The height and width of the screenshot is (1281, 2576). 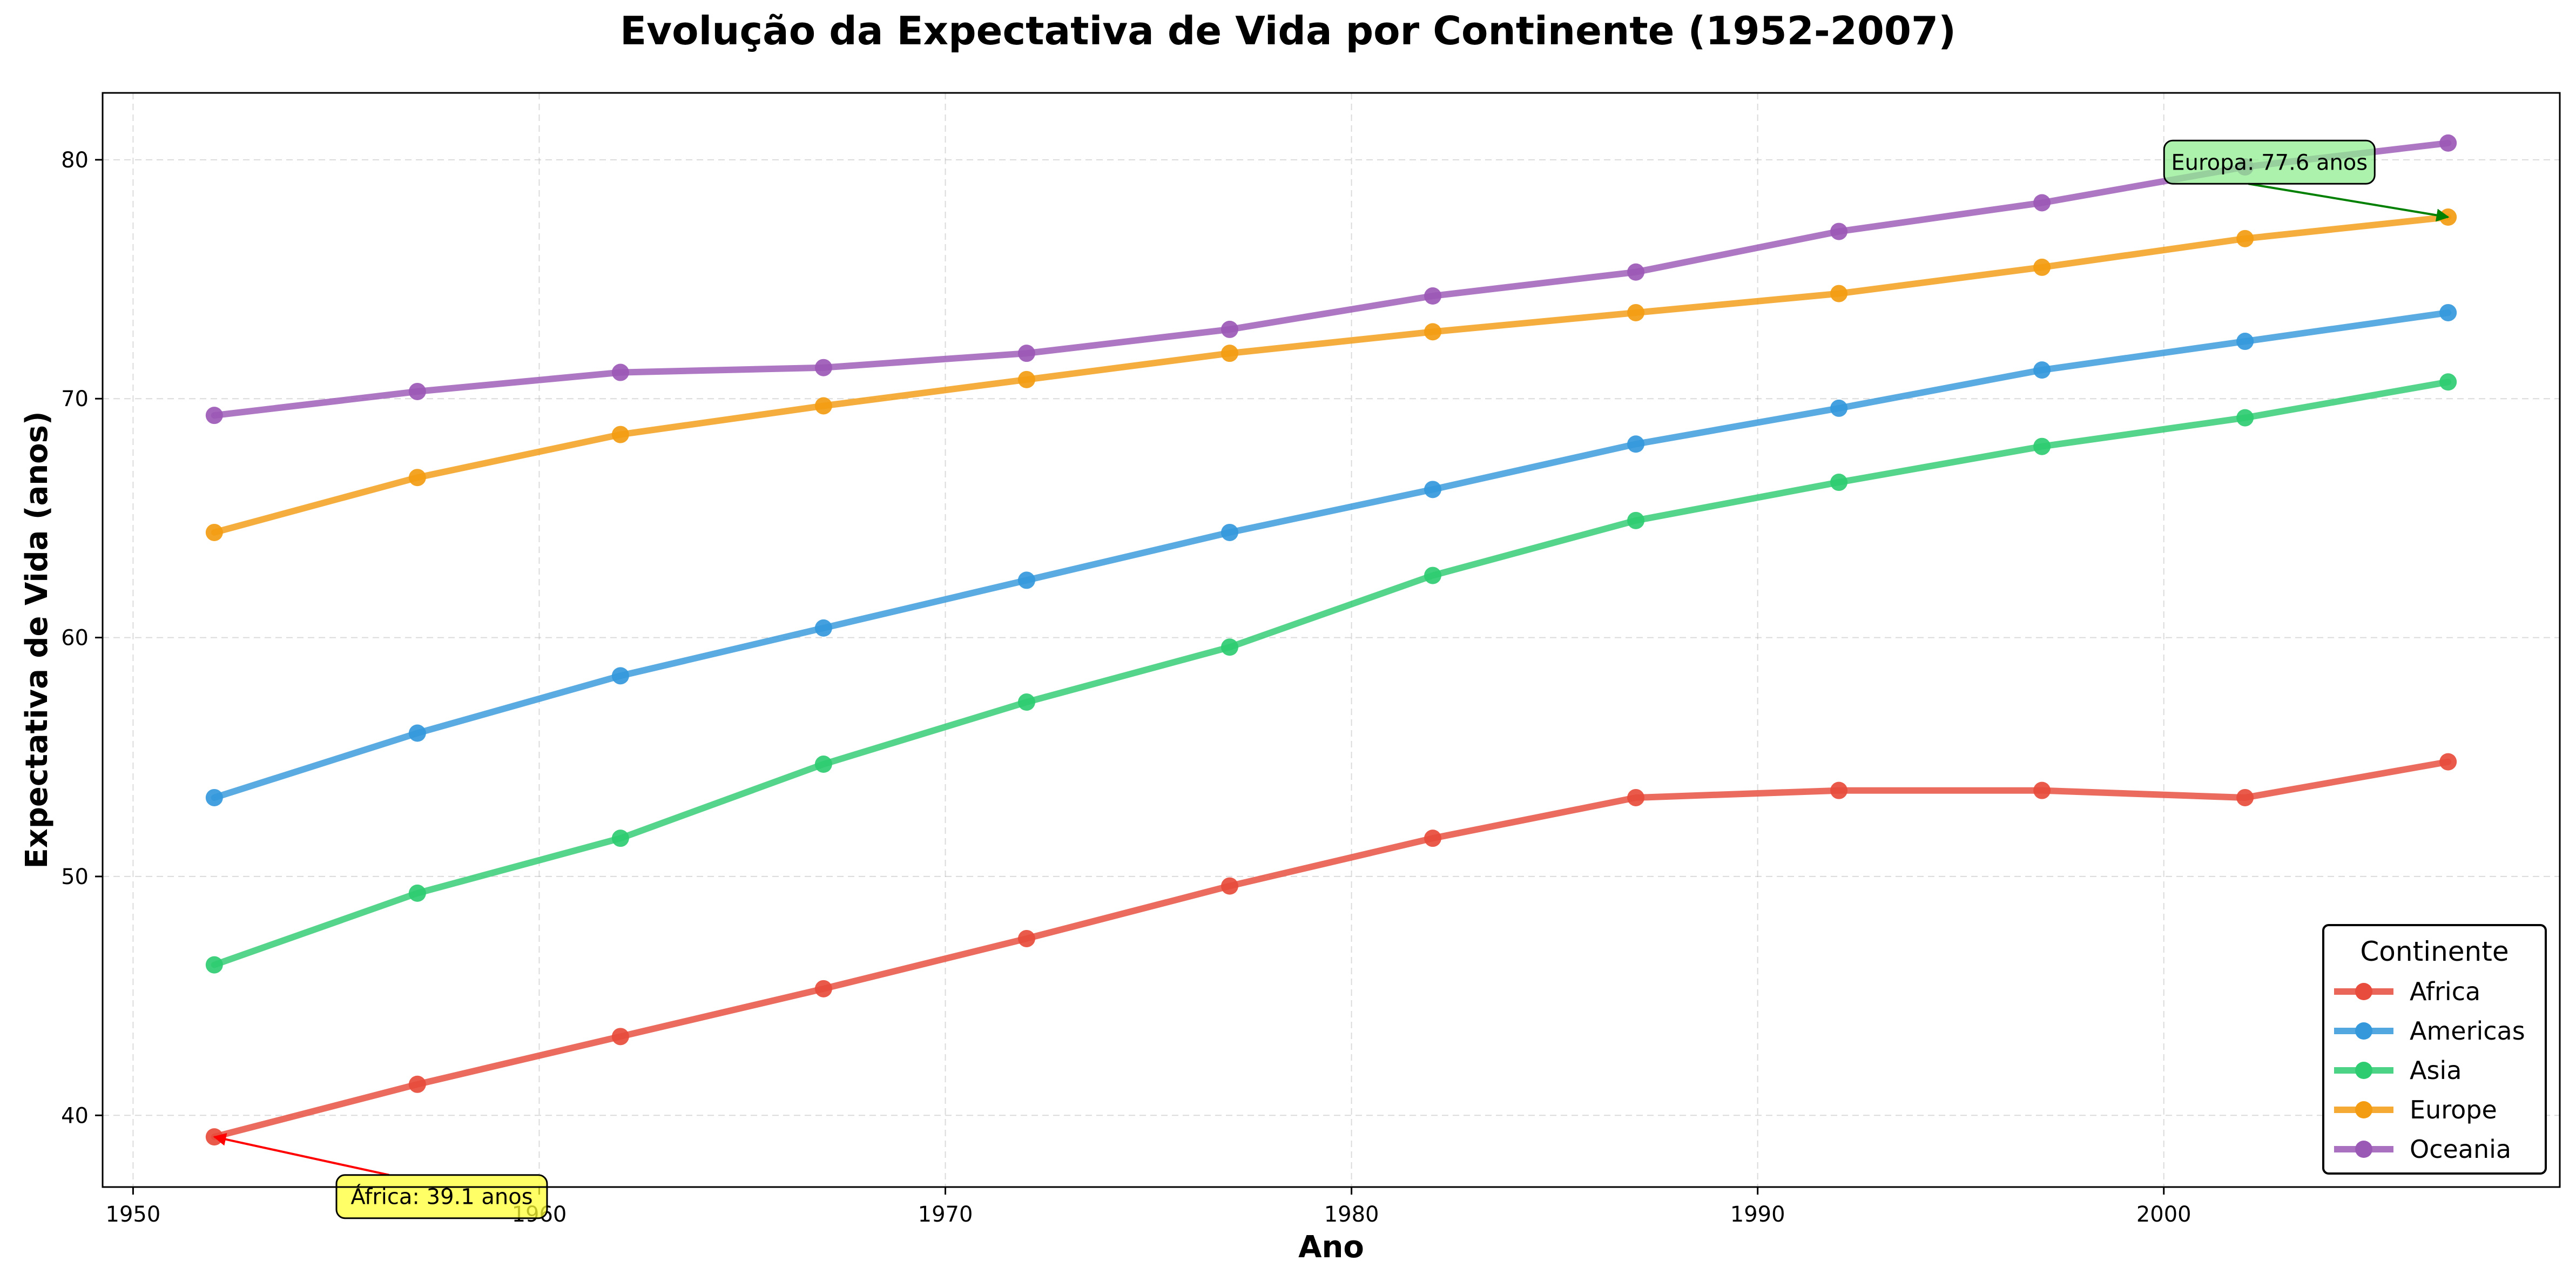 I want to click on legend-label: Europe, so click(x=2453, y=1110).